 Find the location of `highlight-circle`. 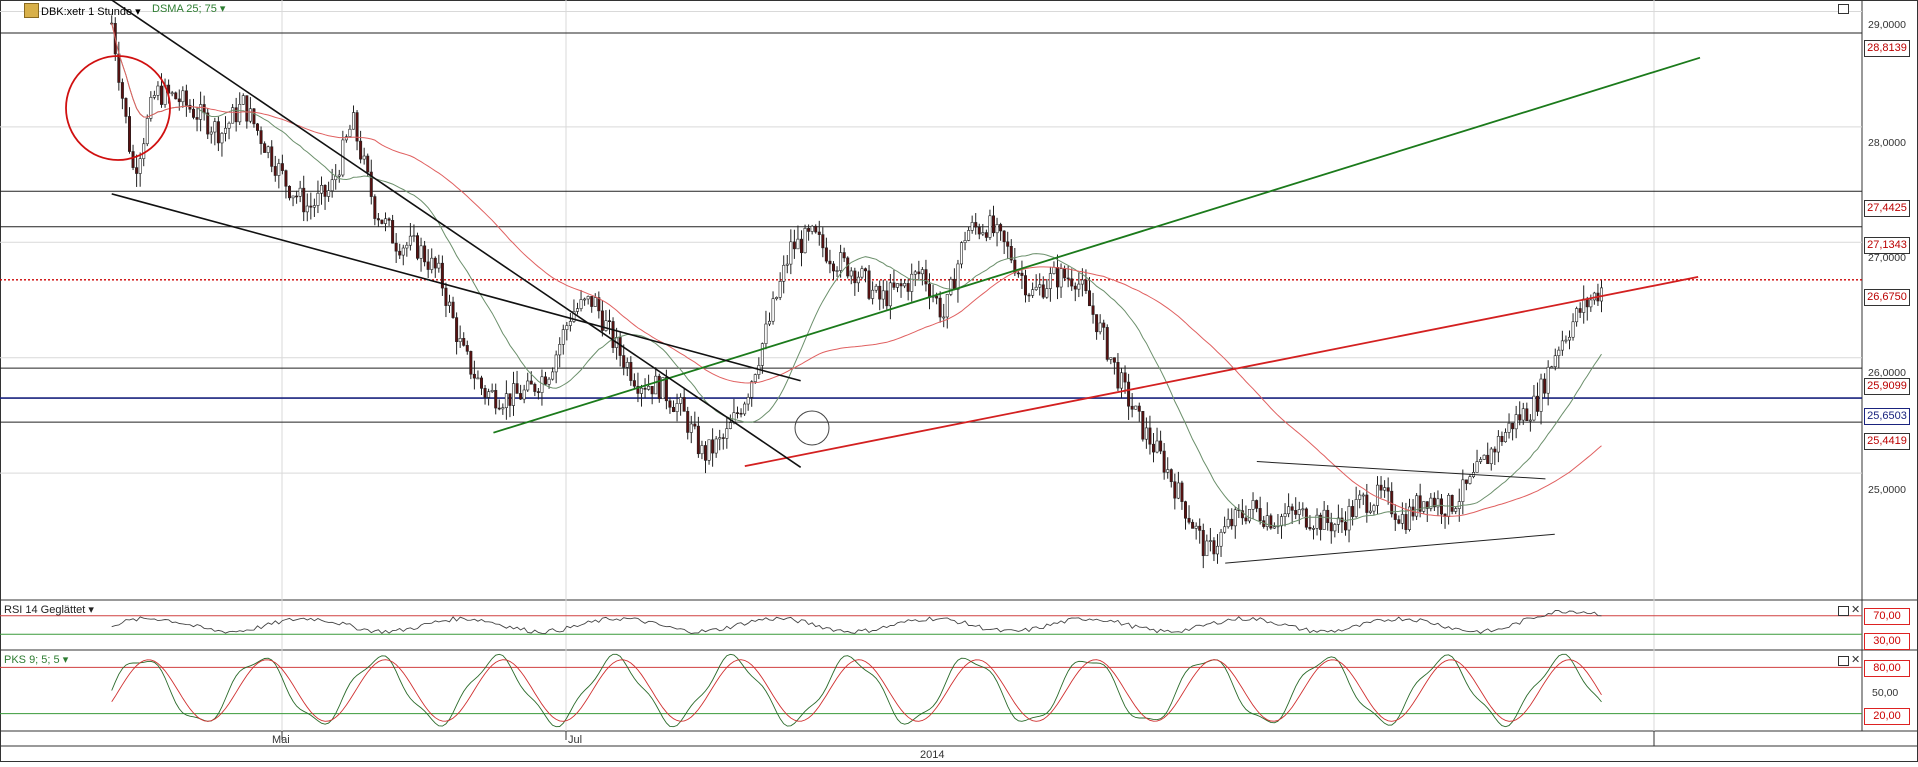

highlight-circle is located at coordinates (118, 108).